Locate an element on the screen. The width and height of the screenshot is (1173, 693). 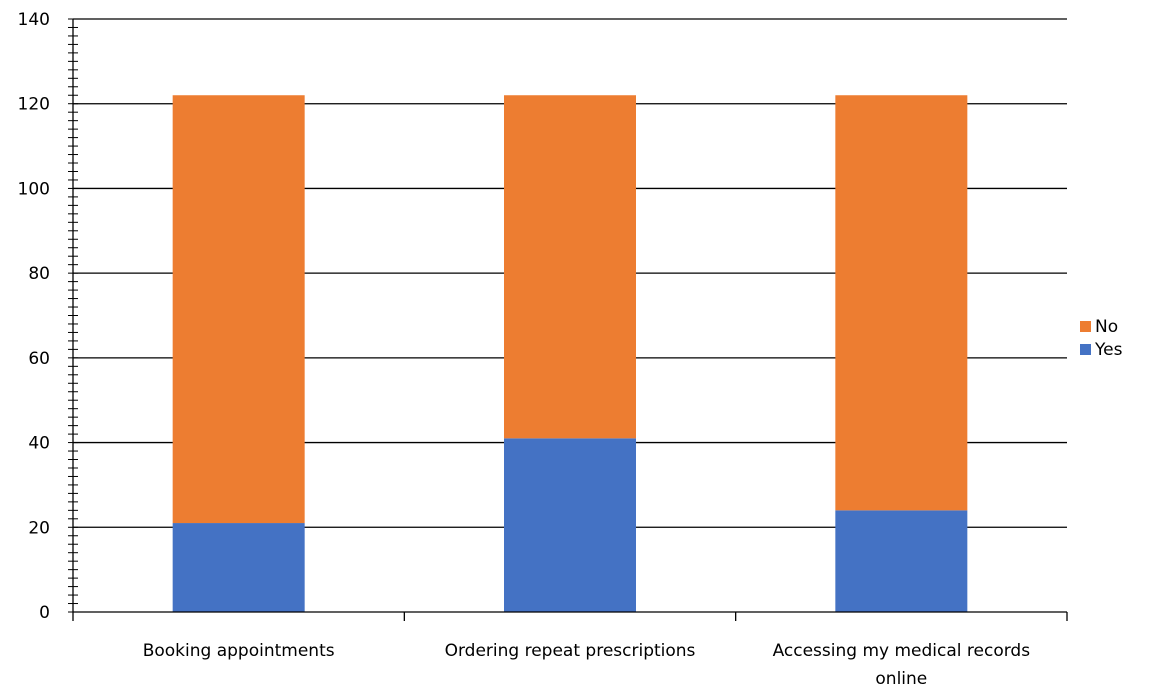
x-category-label-line: Booking appointments is located at coordinates (239, 651).